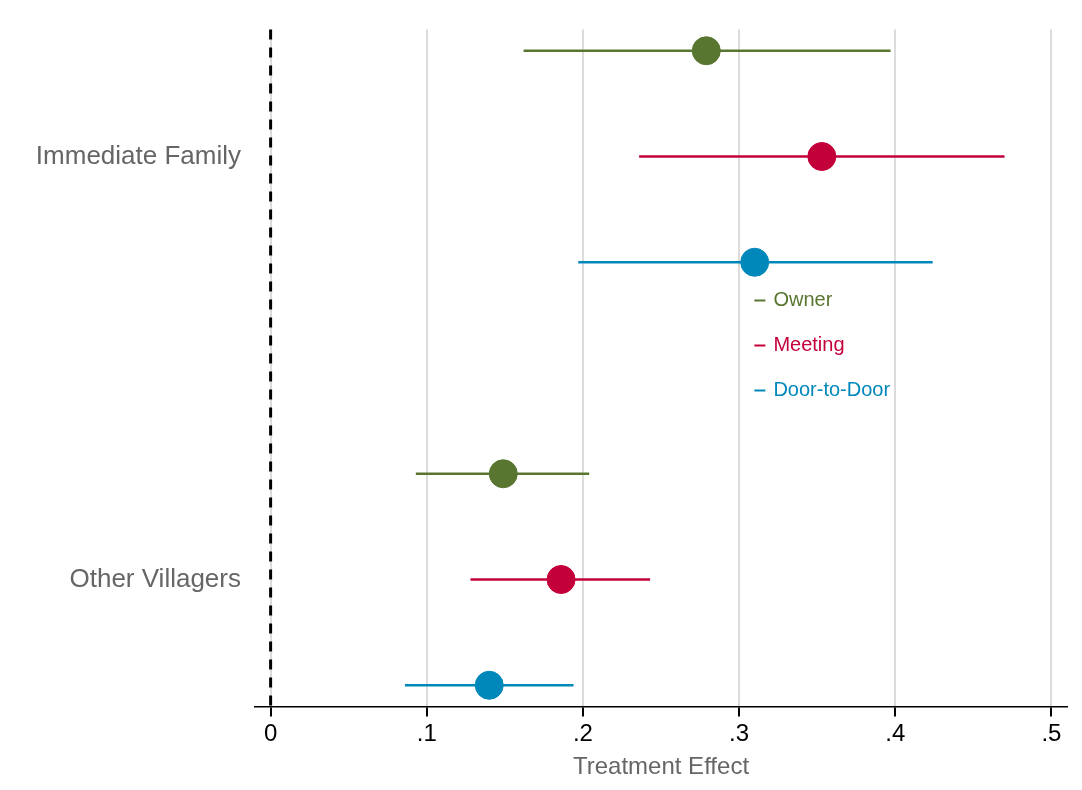 The height and width of the screenshot is (790, 1082). What do you see at coordinates (739, 733) in the screenshot?
I see `x-tick-label: .3` at bounding box center [739, 733].